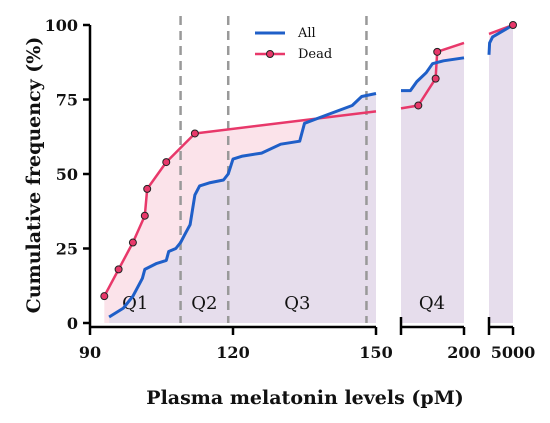 This screenshot has width=550, height=423. What do you see at coordinates (513, 352) in the screenshot?
I see `x-tick-label-5000: 5000` at bounding box center [513, 352].